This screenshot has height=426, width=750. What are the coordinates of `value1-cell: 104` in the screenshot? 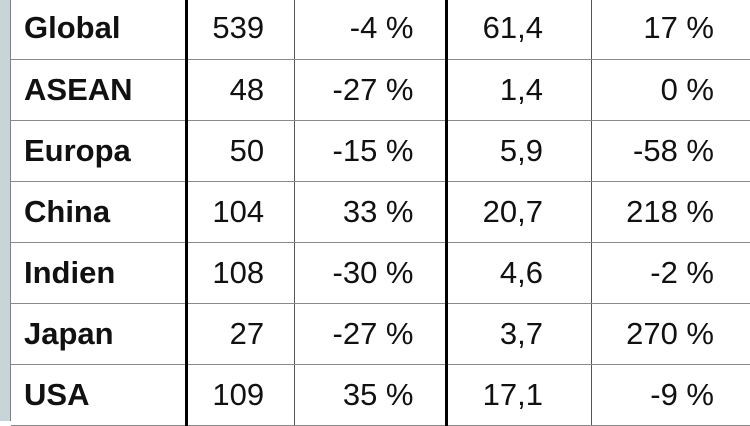 It's located at (241, 212).